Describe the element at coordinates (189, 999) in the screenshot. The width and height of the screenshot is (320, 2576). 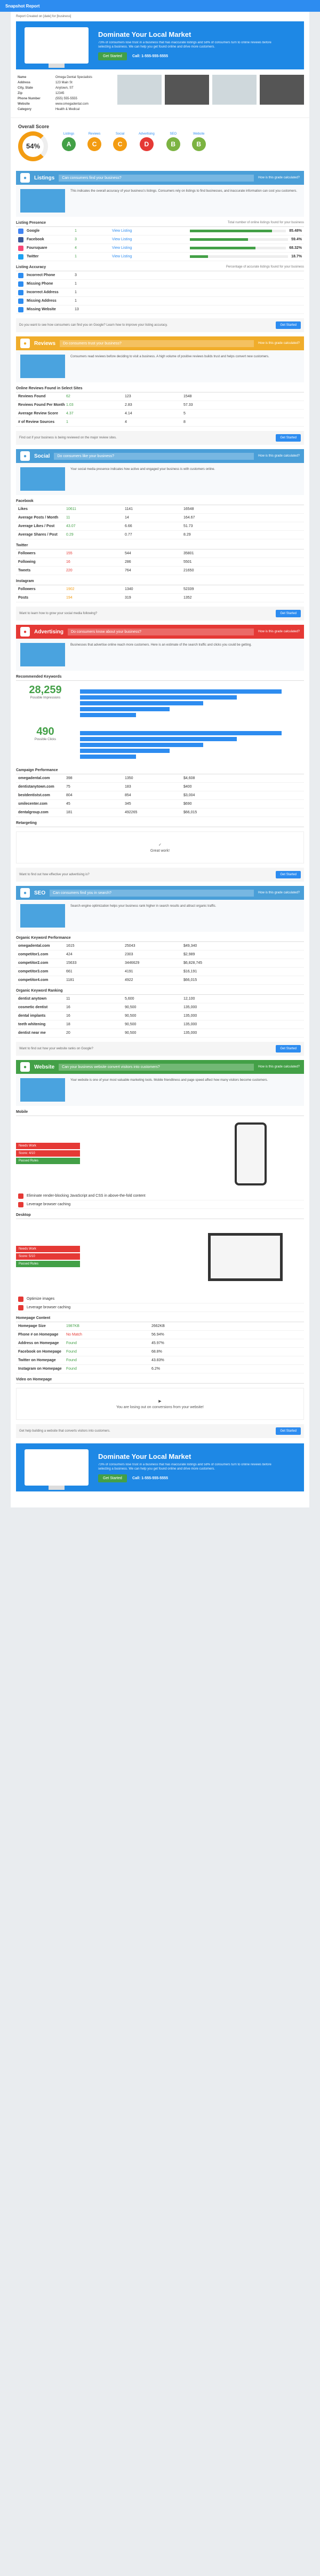
I see `row-leader: 12,100` at that location.